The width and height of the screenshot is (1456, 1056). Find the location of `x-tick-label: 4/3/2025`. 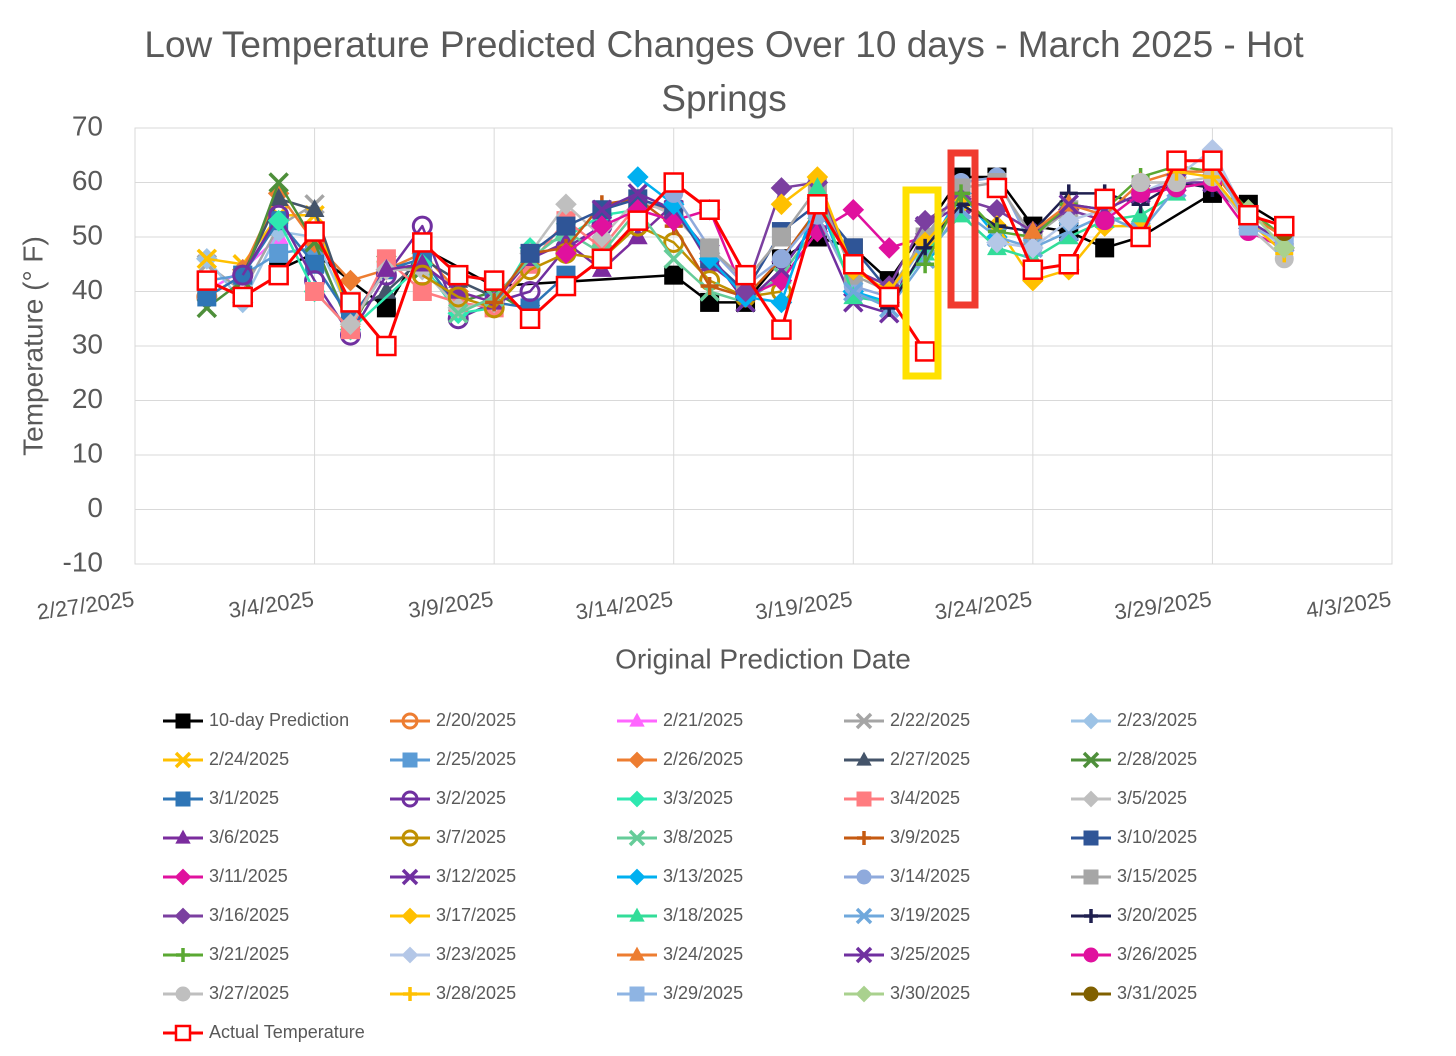

x-tick-label: 4/3/2025 is located at coordinates (1348, 604).